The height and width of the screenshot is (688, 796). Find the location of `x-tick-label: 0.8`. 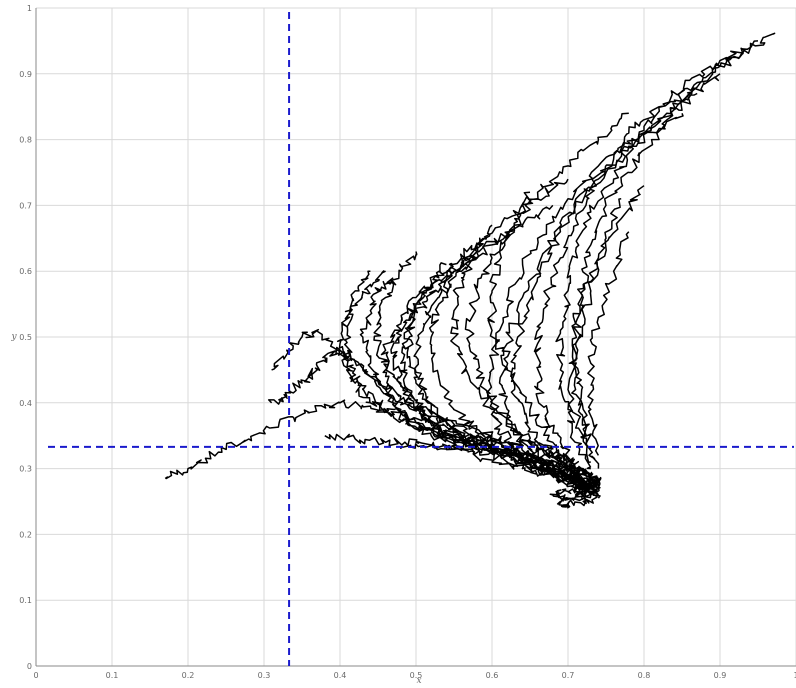

x-tick-label: 0.8 is located at coordinates (644, 675).